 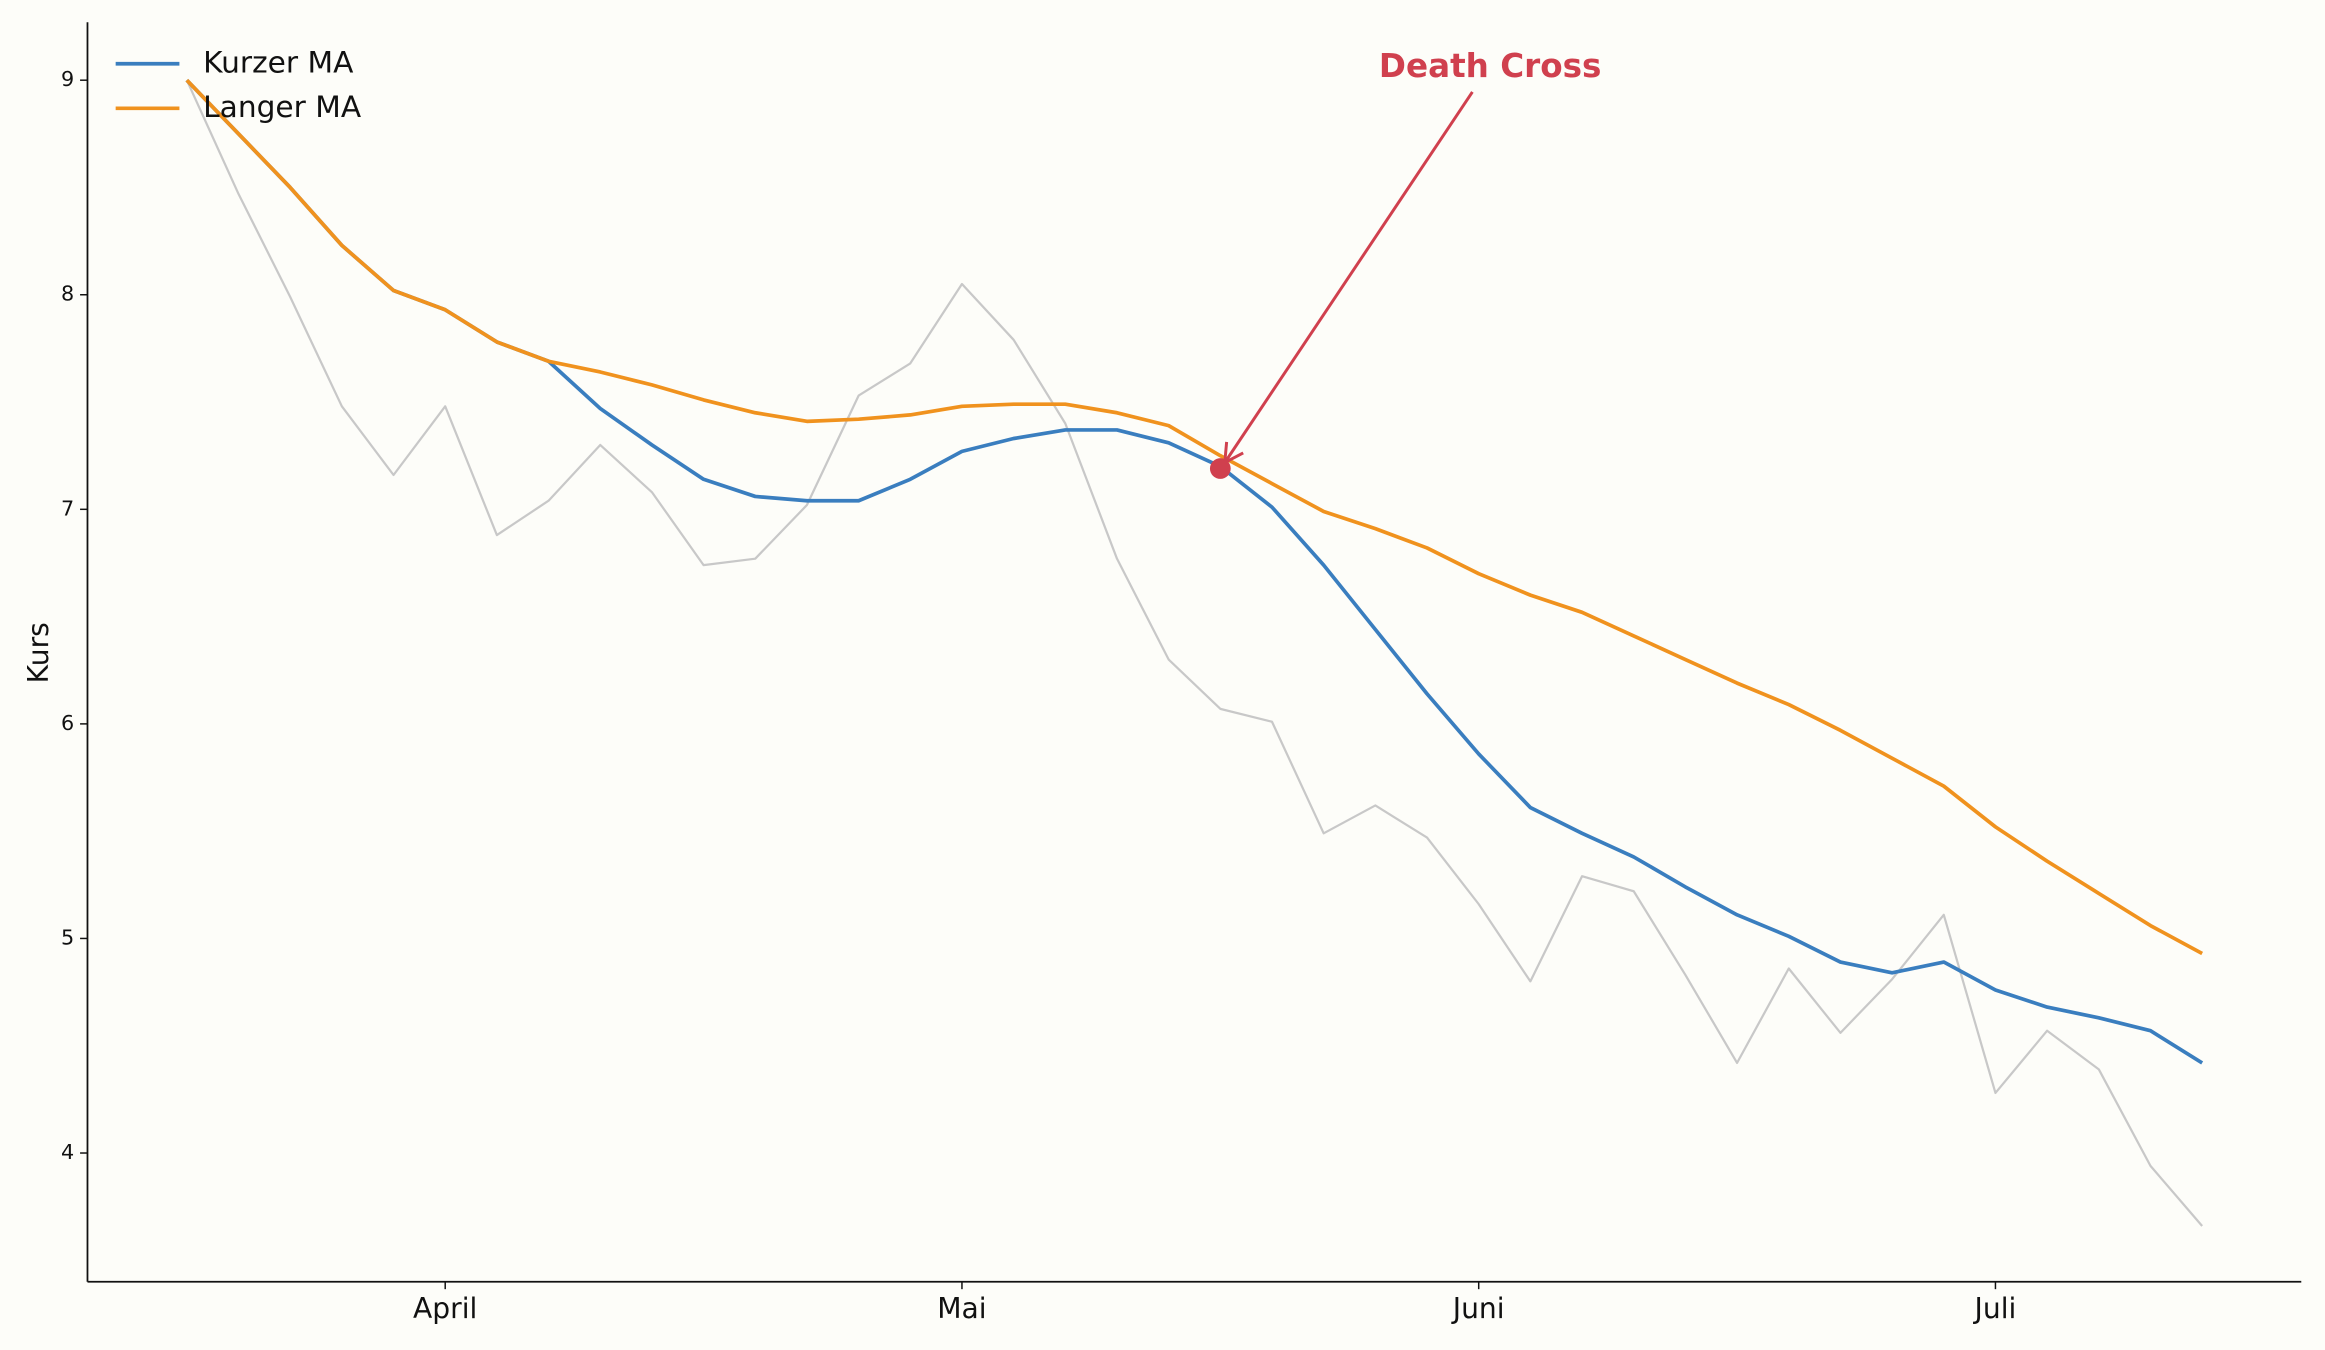 I want to click on y-tick-label: 8, so click(x=67, y=294).